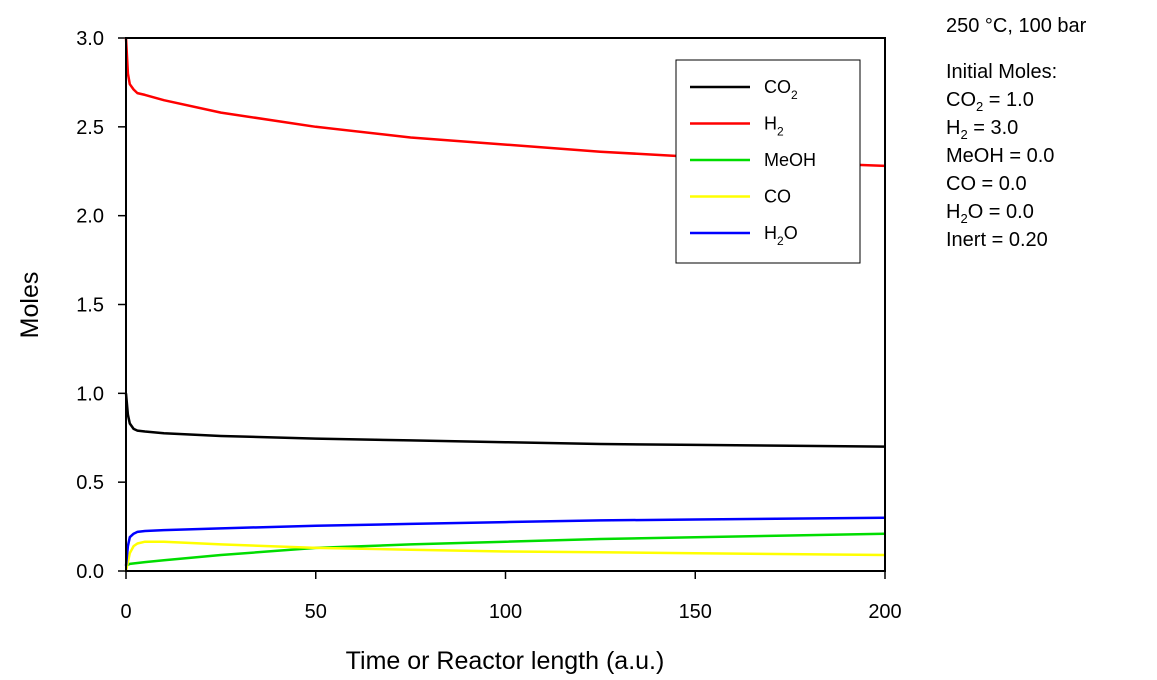  What do you see at coordinates (90, 128) in the screenshot?
I see `y-tick-label: 2.5` at bounding box center [90, 128].